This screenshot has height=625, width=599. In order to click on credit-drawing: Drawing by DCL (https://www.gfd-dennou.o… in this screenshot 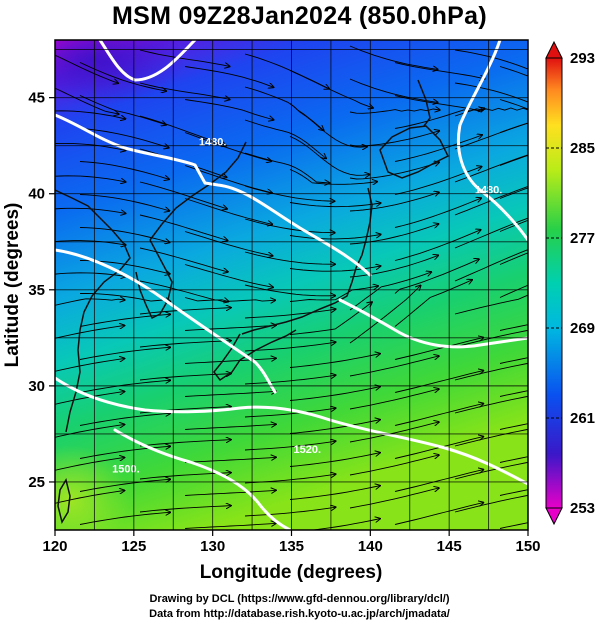, I will do `click(299, 599)`.